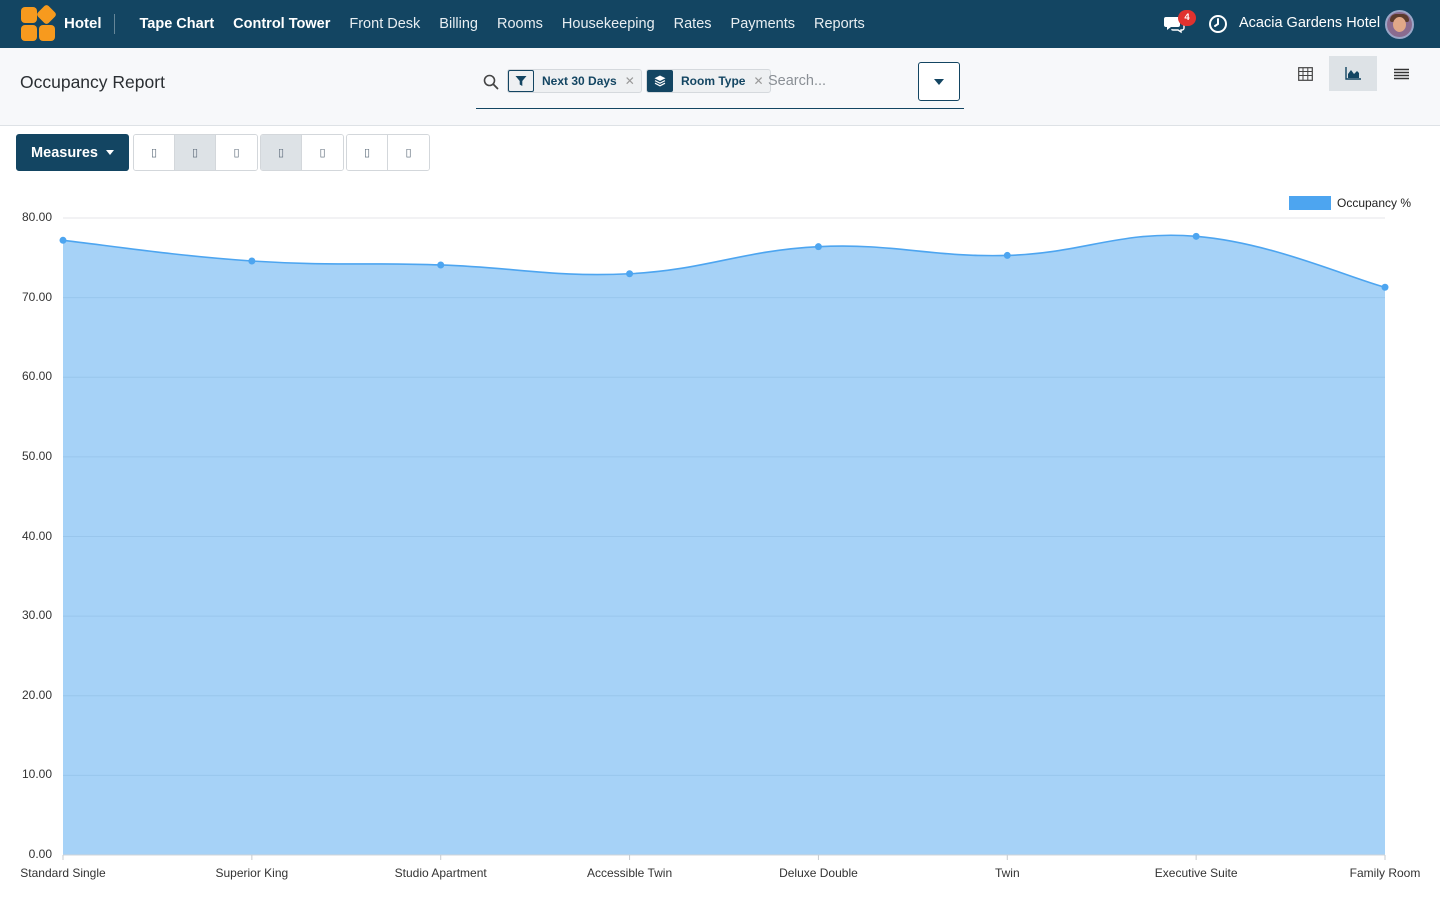  What do you see at coordinates (458, 24) in the screenshot?
I see `menu-item-billing: Billing` at bounding box center [458, 24].